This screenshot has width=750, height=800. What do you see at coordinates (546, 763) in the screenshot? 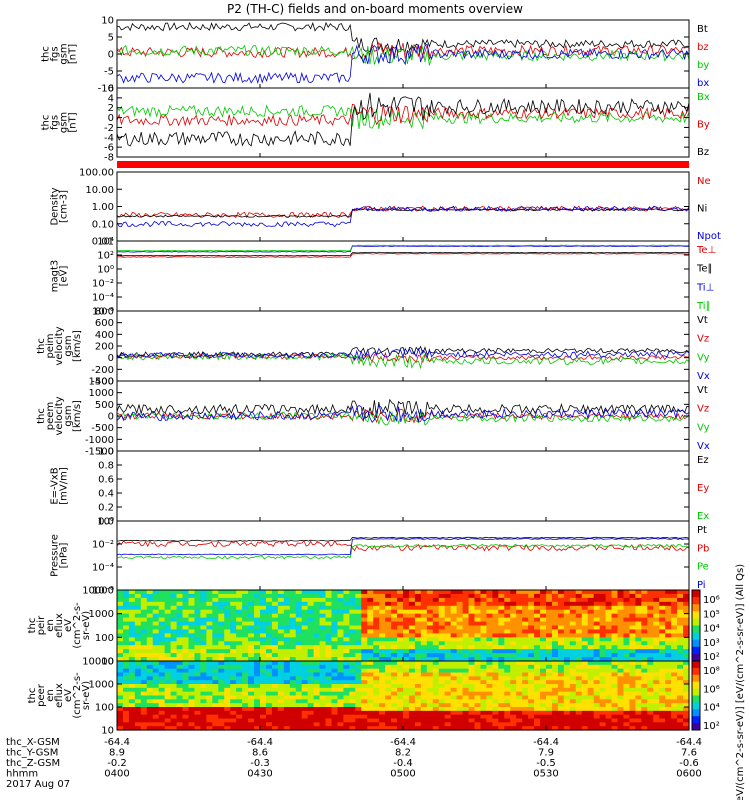
I see `bottom-row-value: -0.5` at bounding box center [546, 763].